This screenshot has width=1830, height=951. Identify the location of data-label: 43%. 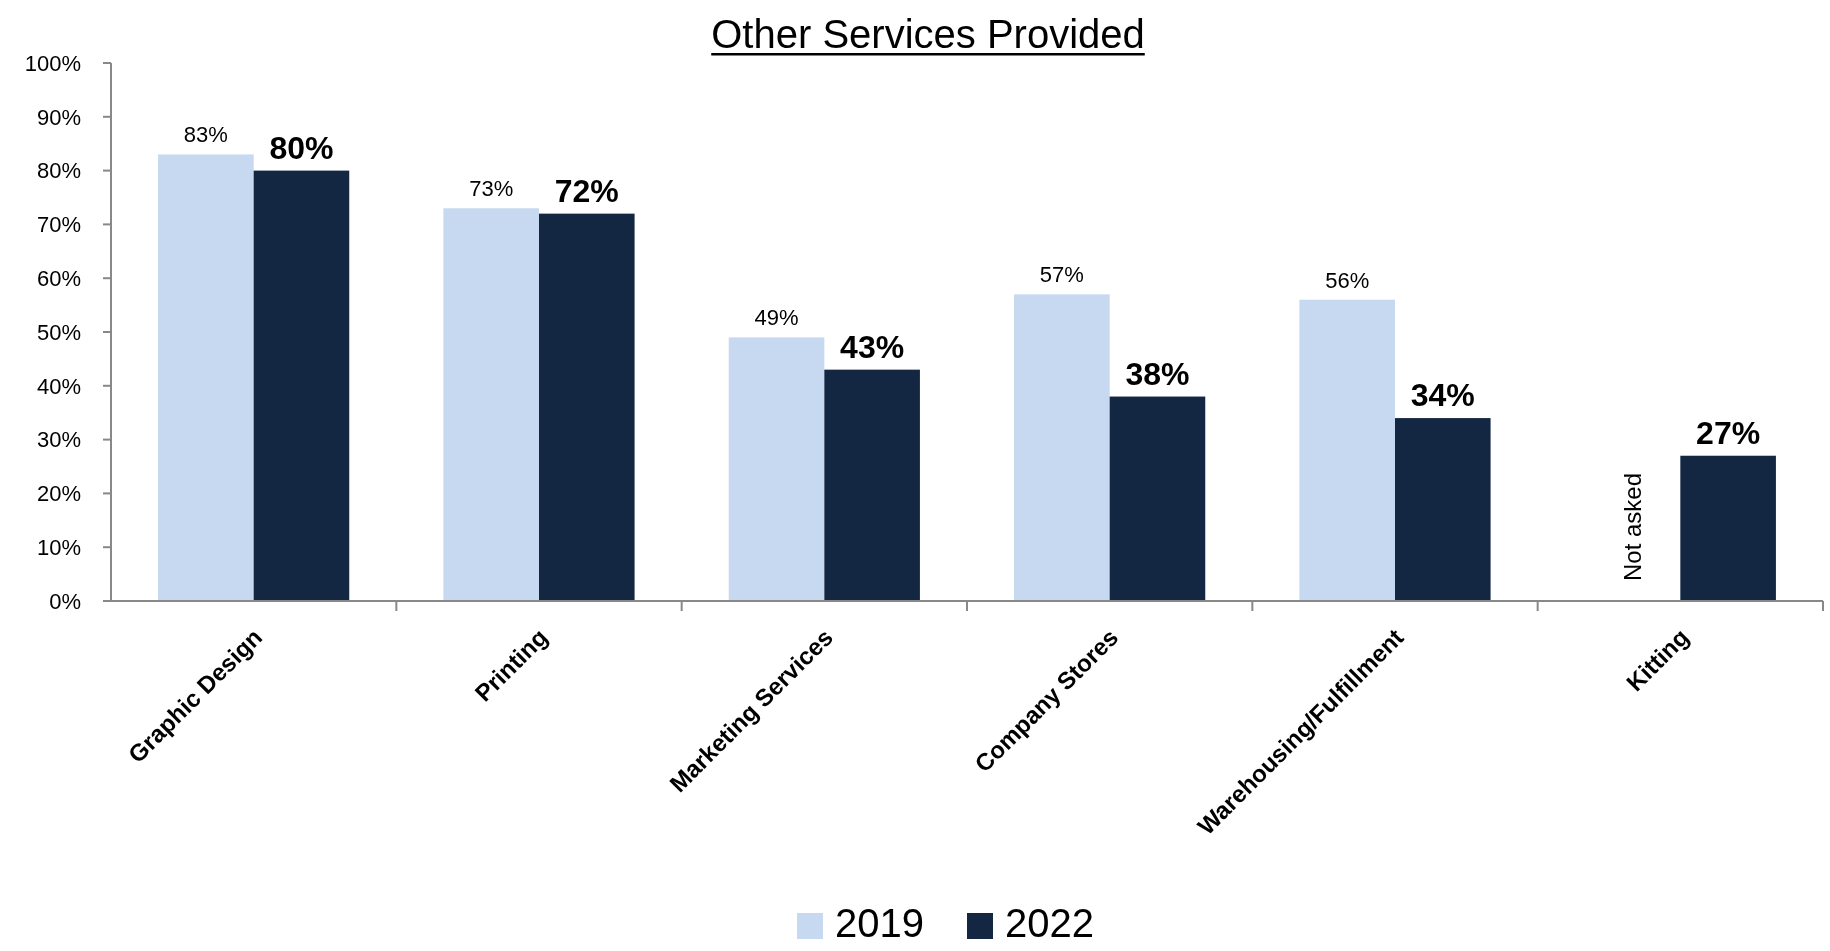
(872, 346).